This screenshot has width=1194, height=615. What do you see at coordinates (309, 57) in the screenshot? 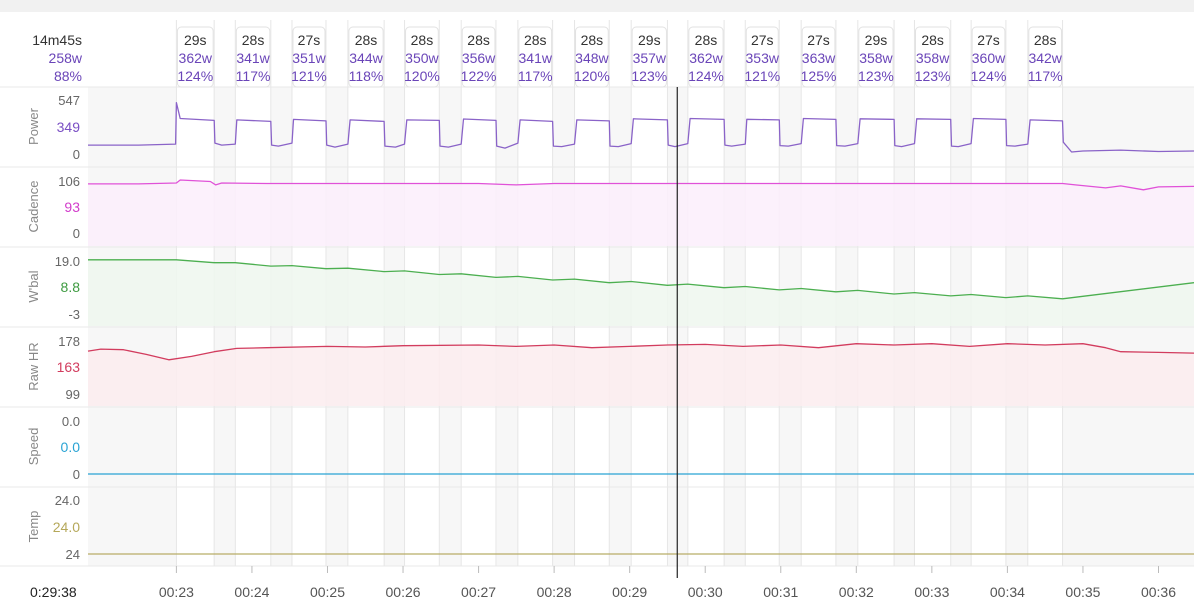
I see `lap-label-2: 27s 351w 121%` at bounding box center [309, 57].